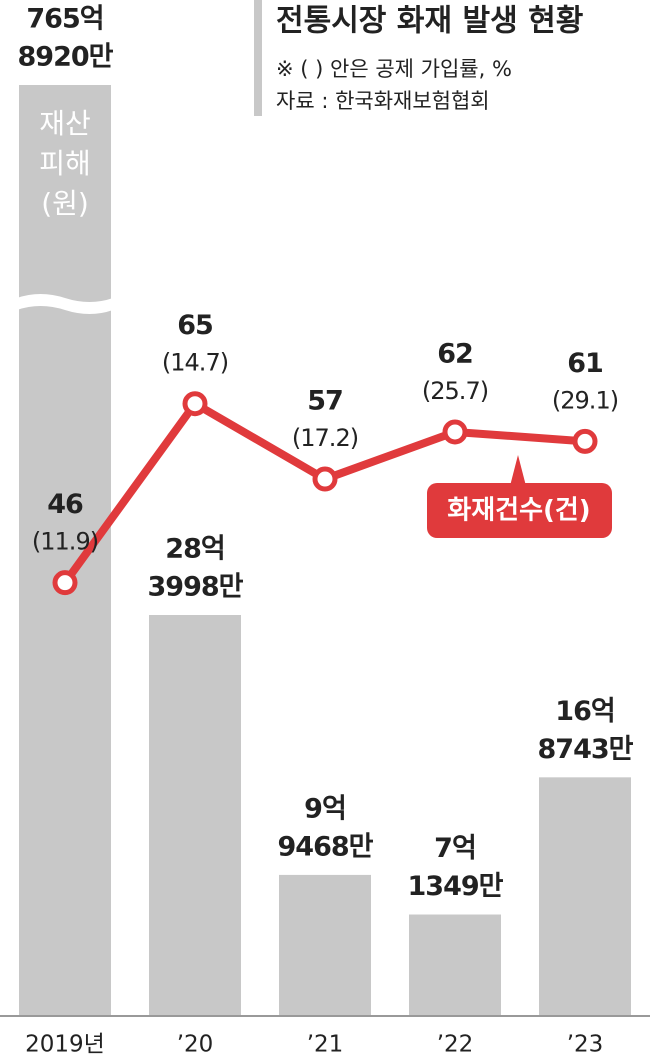 This screenshot has width=650, height=1063. Describe the element at coordinates (325, 1045) in the screenshot. I see `x-tick-label: ’21` at that location.